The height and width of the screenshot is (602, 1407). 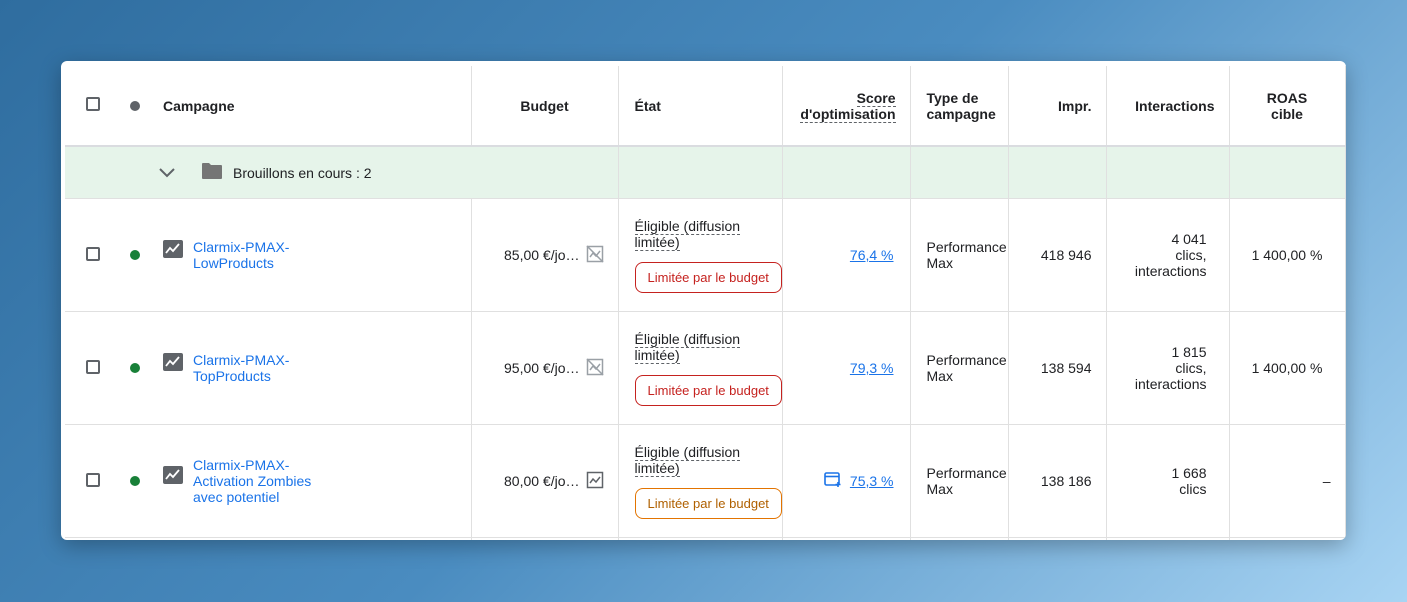 What do you see at coordinates (1057, 481) in the screenshot?
I see `impressions-cell: 138 186` at bounding box center [1057, 481].